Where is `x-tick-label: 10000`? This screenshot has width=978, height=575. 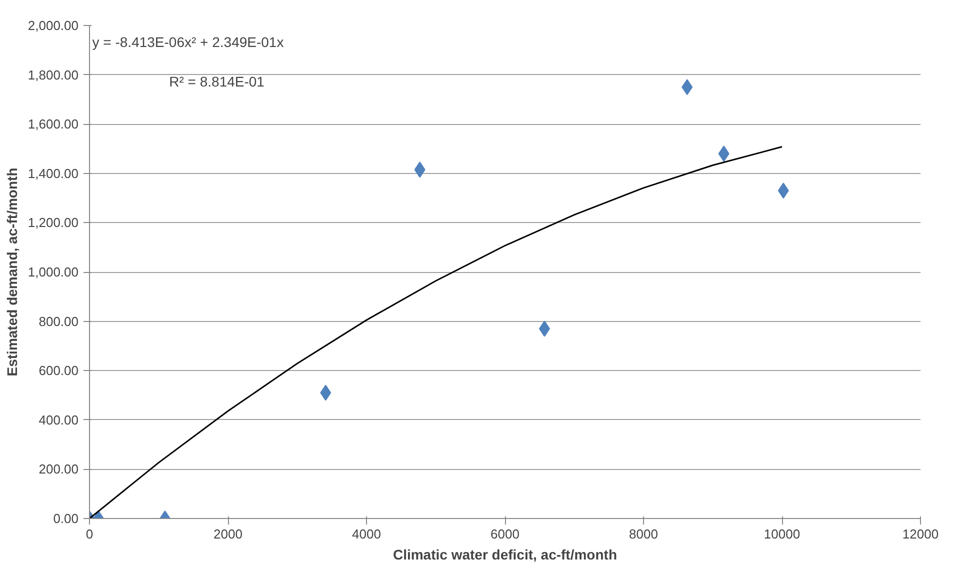 x-tick-label: 10000 is located at coordinates (782, 534).